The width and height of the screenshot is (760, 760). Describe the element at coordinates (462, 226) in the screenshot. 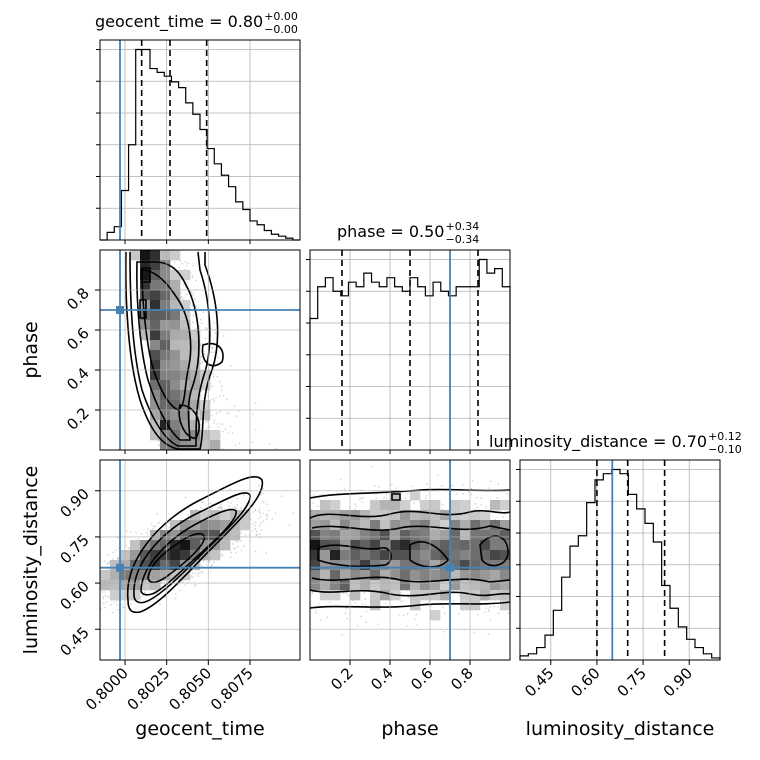

I see `title-plus: +0.34` at that location.